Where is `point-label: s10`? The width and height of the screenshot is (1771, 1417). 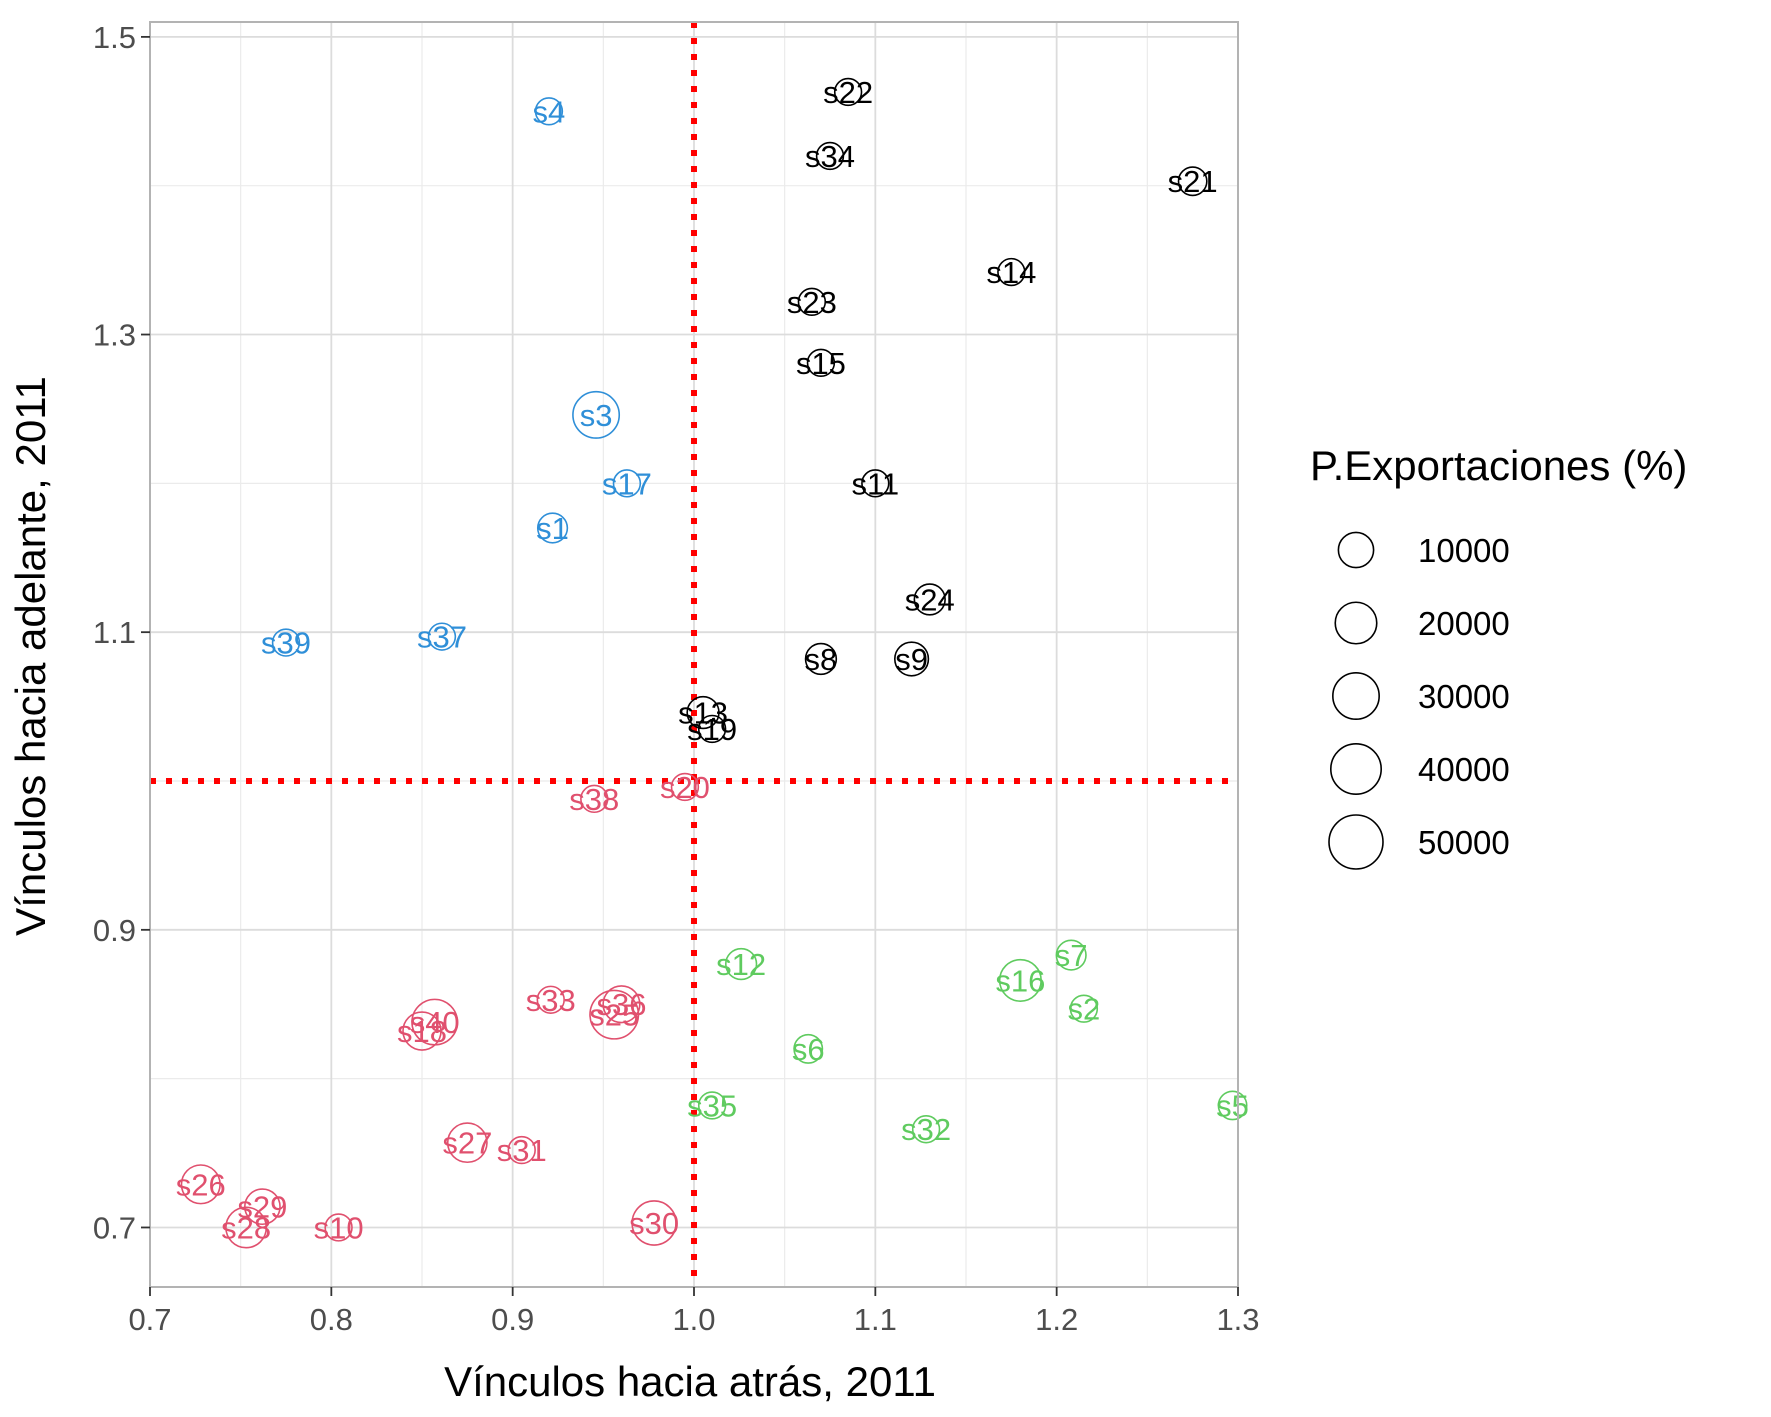 point-label: s10 is located at coordinates (339, 1227).